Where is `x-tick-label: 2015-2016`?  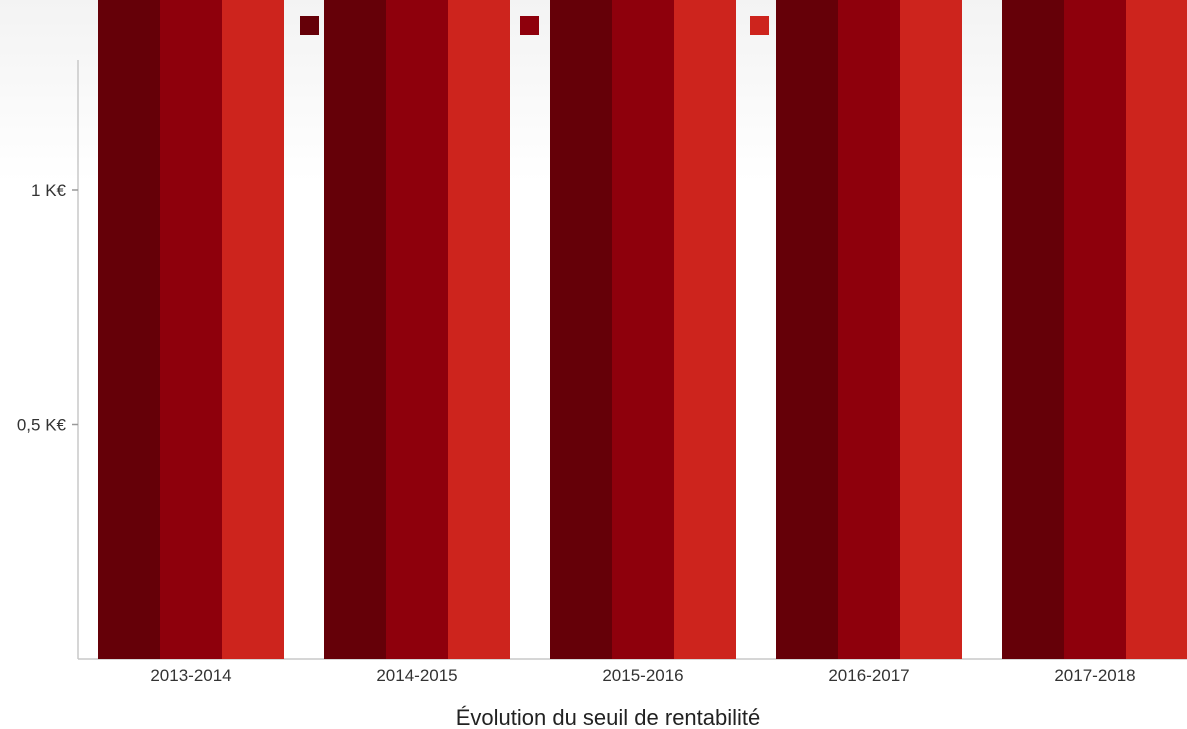
x-tick-label: 2015-2016 is located at coordinates (642, 675).